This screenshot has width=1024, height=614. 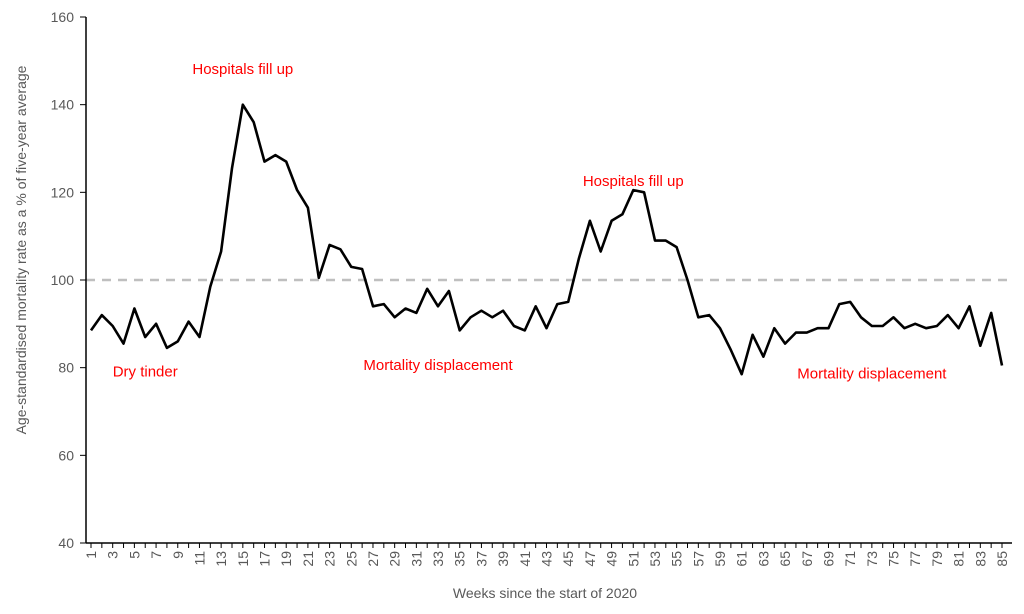 I want to click on x-tick-label: 49, so click(x=612, y=559).